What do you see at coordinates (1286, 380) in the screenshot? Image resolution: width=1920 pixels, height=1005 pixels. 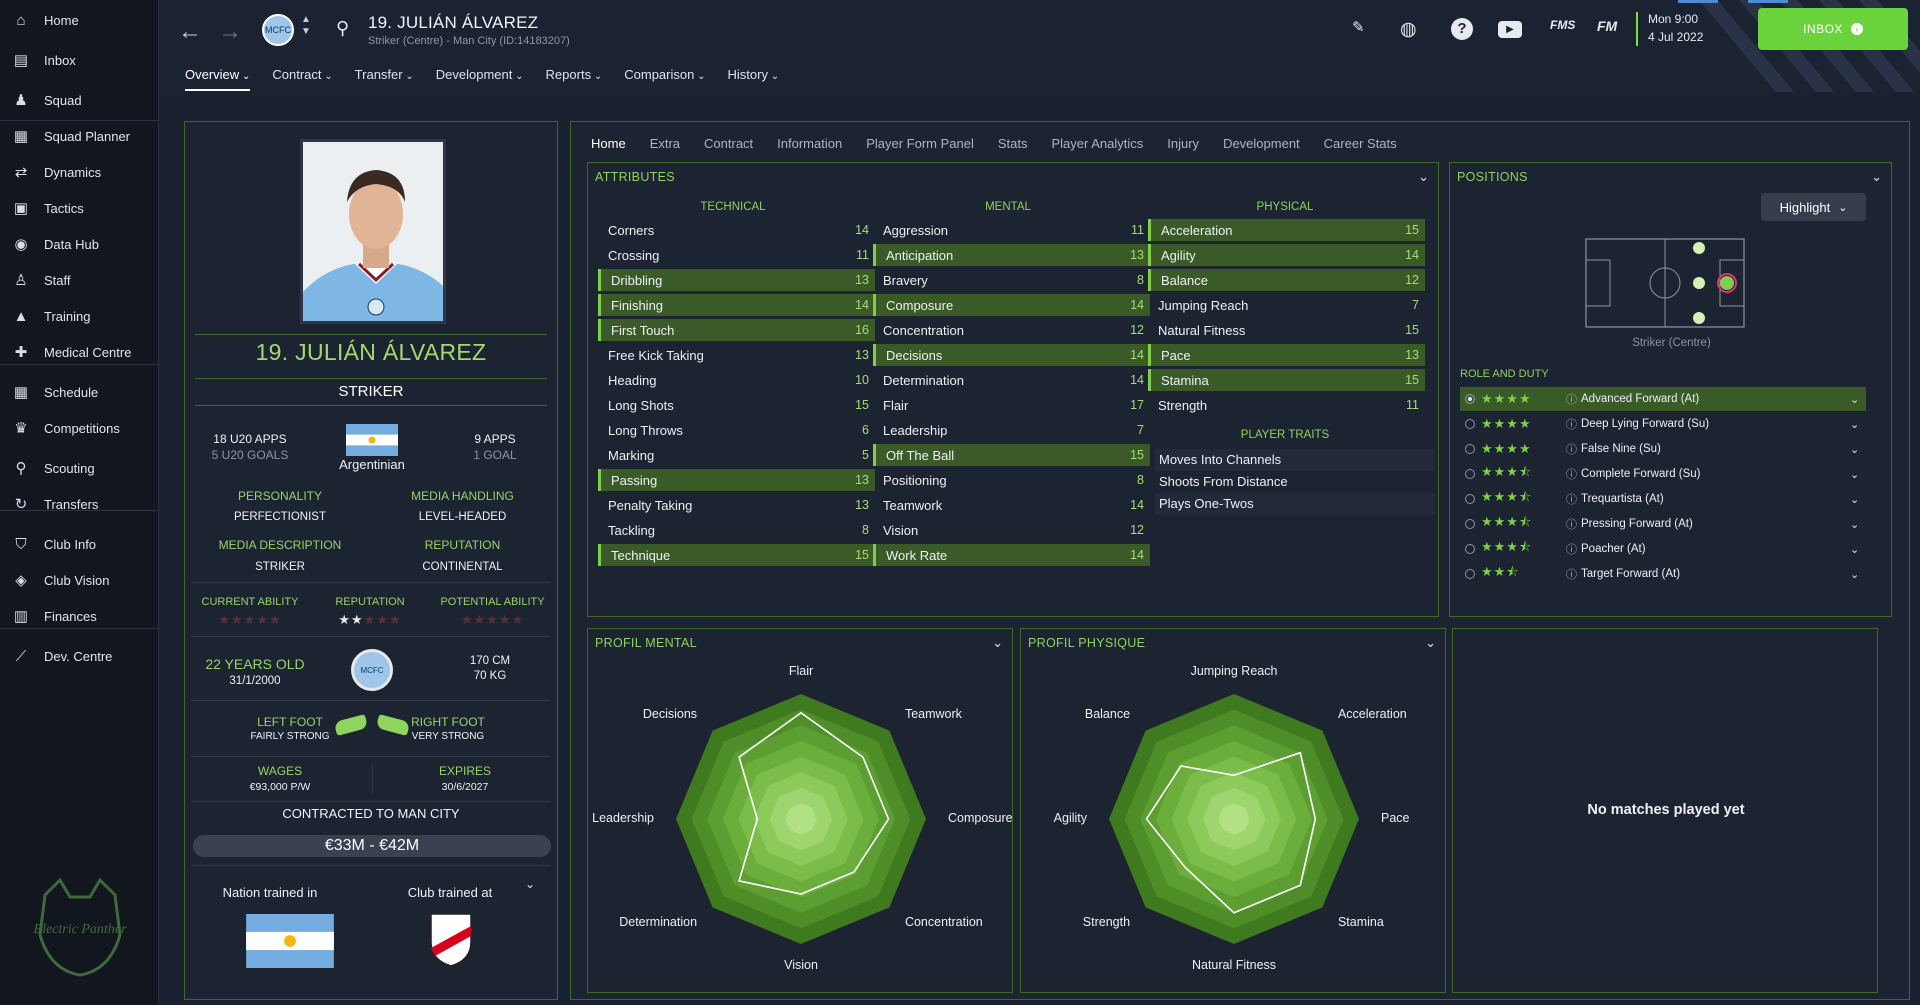 I see `attribute-stamina: Stamina 15` at bounding box center [1286, 380].